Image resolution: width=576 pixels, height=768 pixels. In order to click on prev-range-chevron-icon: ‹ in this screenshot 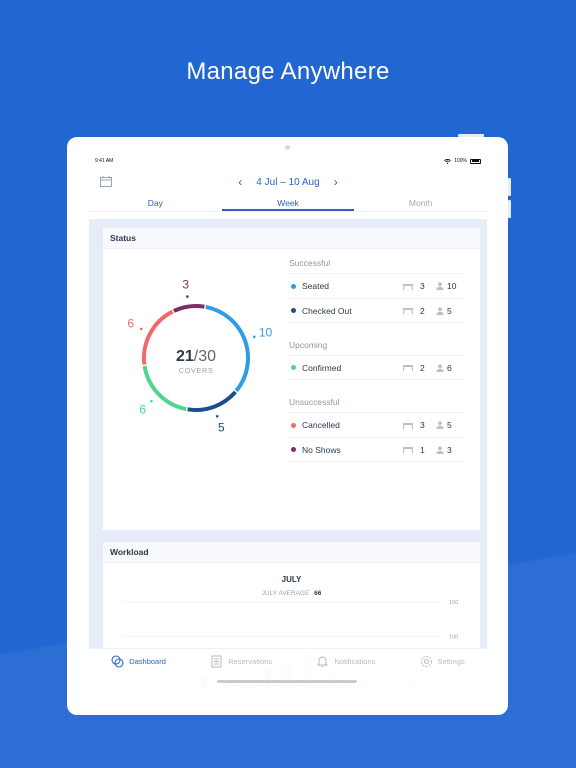, I will do `click(240, 182)`.